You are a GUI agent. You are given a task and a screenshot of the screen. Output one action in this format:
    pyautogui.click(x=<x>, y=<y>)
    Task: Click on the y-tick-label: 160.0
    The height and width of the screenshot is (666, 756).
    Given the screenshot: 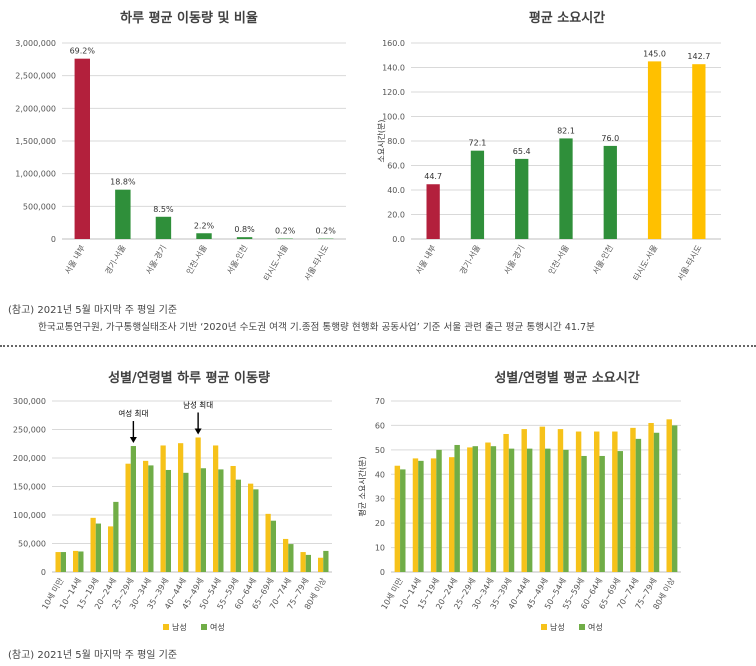 What is the action you would take?
    pyautogui.click(x=393, y=43)
    